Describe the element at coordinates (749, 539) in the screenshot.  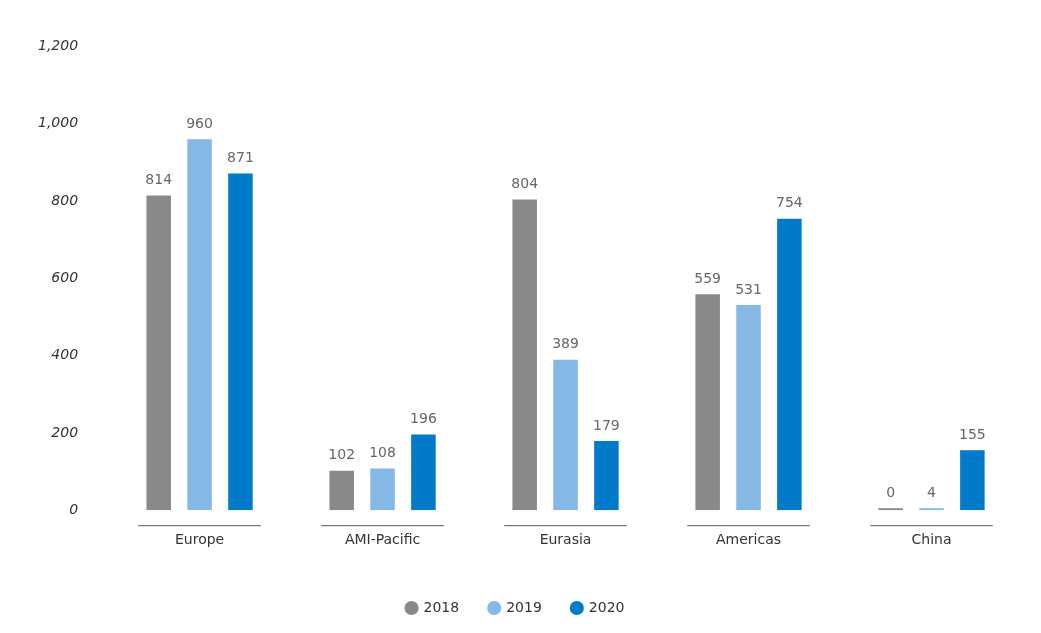
I see `x-tick-label: Americas` at that location.